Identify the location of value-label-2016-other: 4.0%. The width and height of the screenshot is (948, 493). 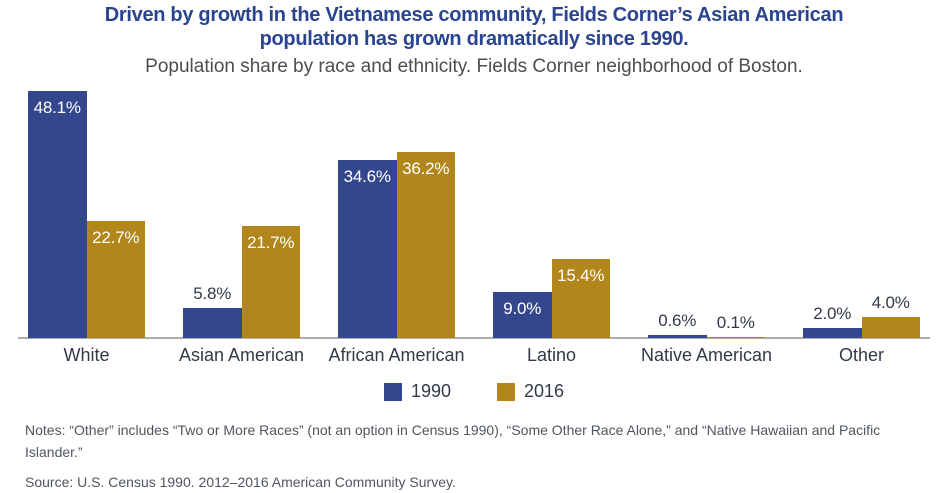
(890, 303).